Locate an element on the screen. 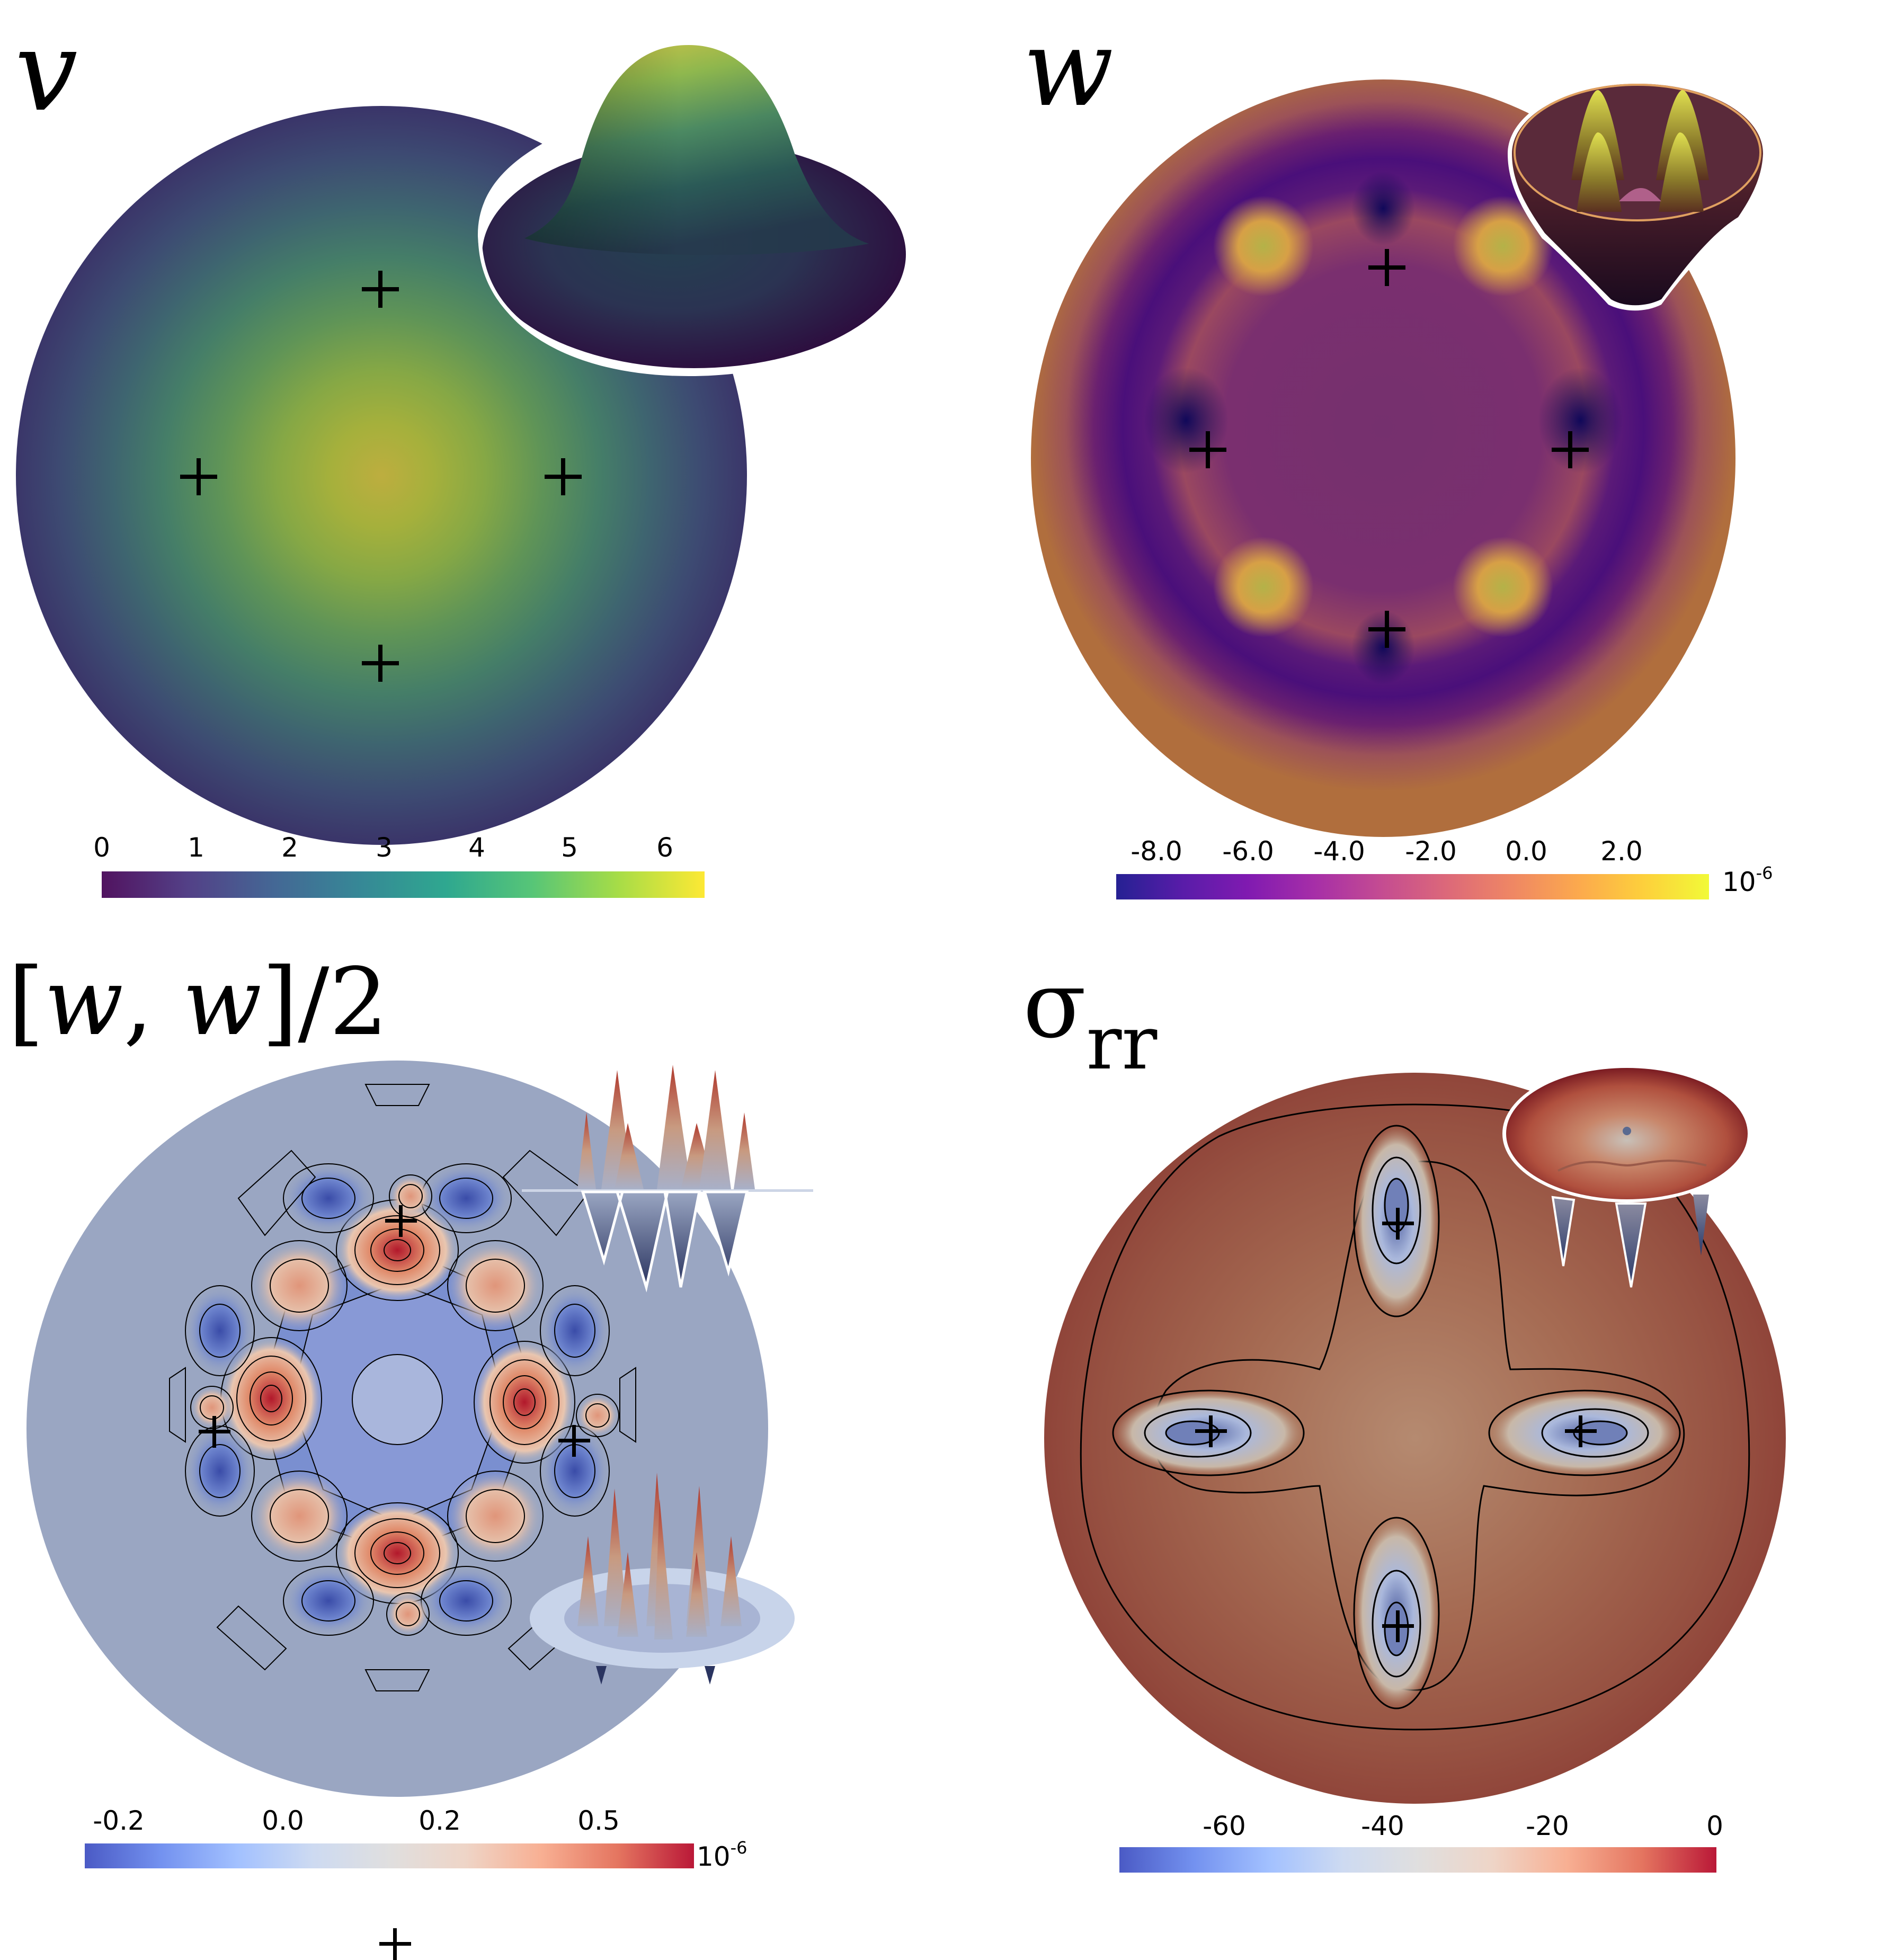 This screenshot has height=1960, width=1887. colorbar-tick: -6.0 is located at coordinates (1248, 852).